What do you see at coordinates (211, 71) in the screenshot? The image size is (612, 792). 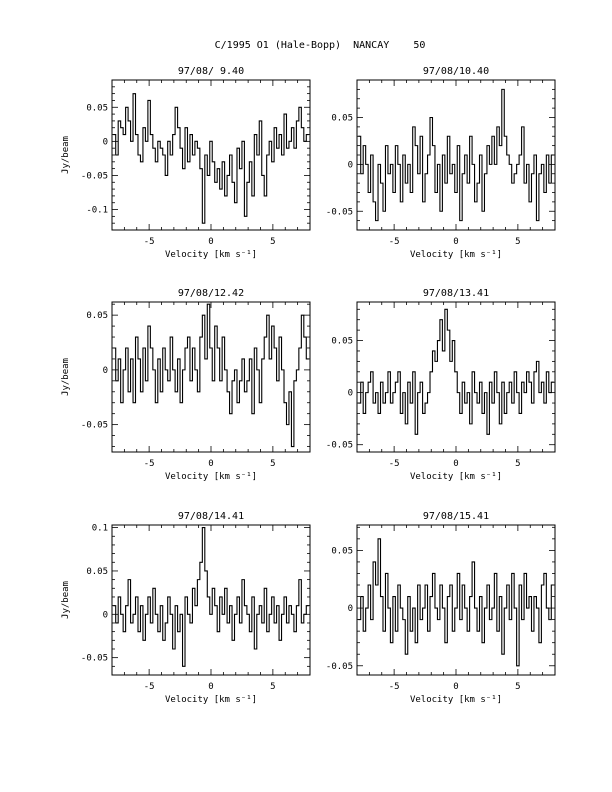 I see `panel-title: 97/08/ 9.40` at bounding box center [211, 71].